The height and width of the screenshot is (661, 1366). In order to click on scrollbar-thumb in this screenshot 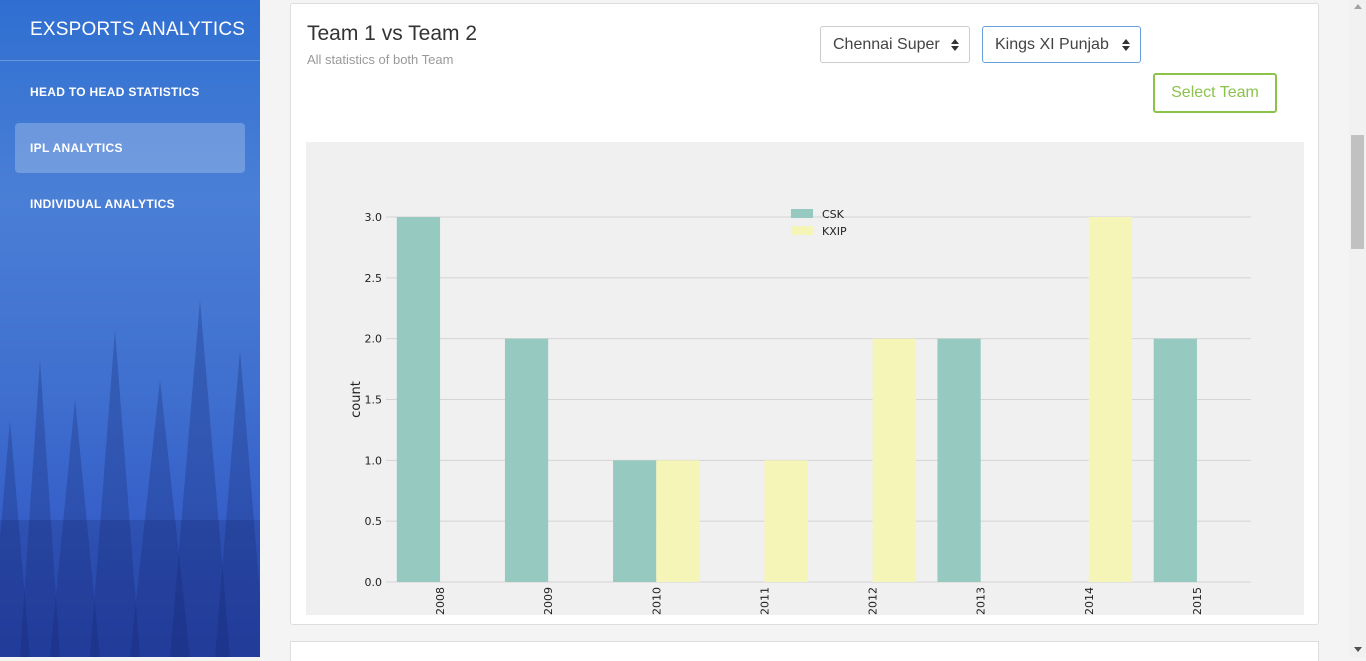, I will do `click(1357, 192)`.